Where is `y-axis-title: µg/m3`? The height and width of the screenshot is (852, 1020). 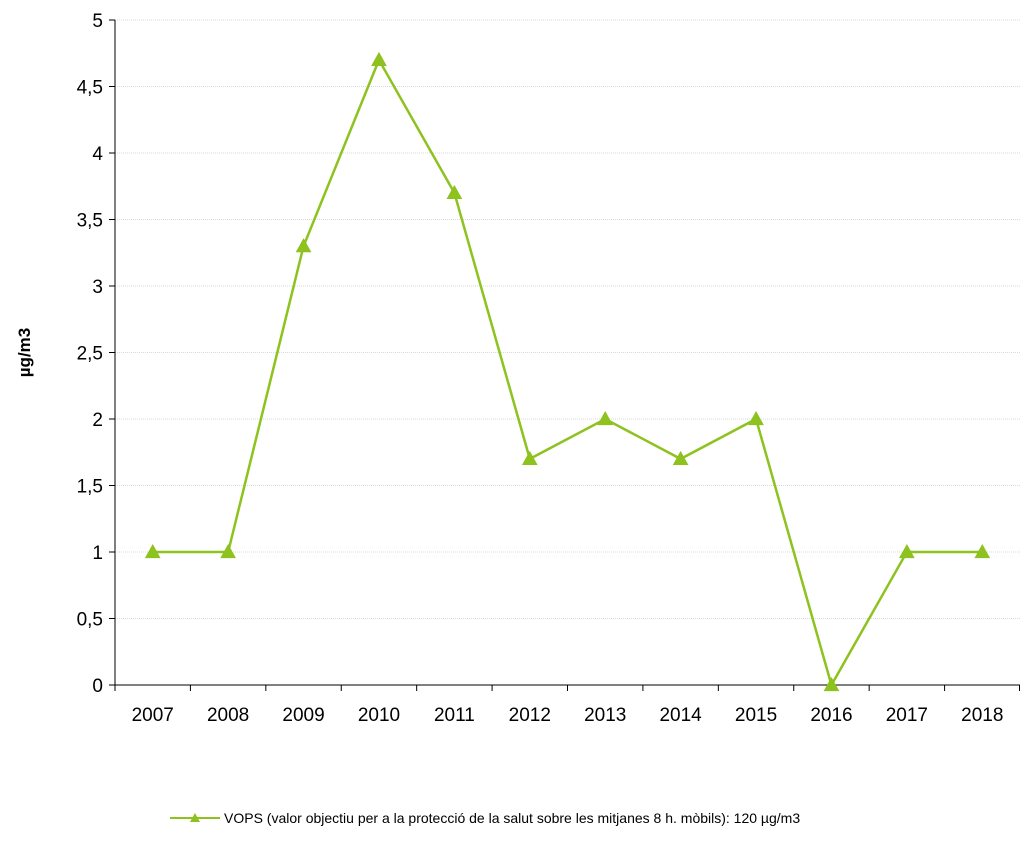 y-axis-title: µg/m3 is located at coordinates (24, 352).